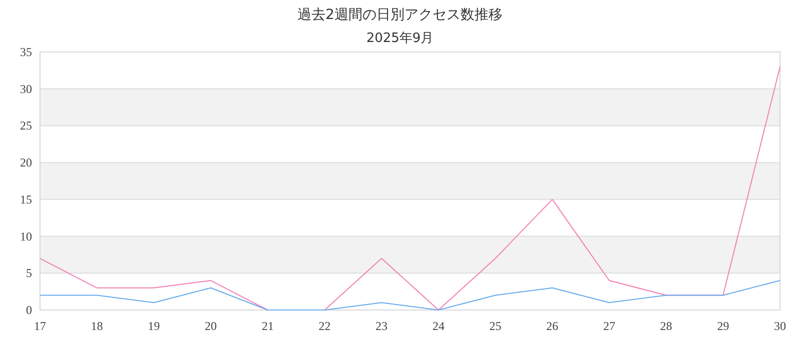 This screenshot has width=800, height=350. What do you see at coordinates (609, 326) in the screenshot?
I see `x-tick-label: 27` at bounding box center [609, 326].